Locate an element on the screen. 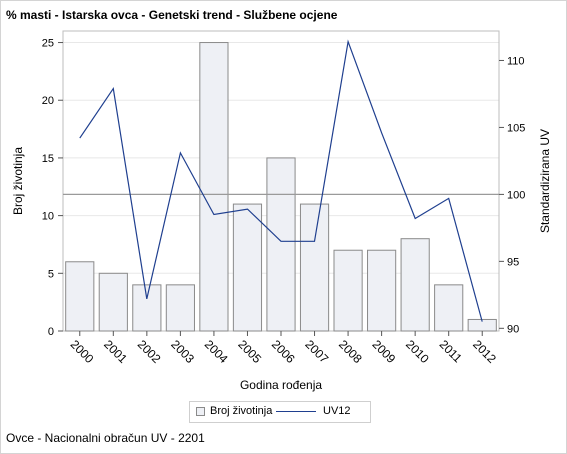 The height and width of the screenshot is (454, 567). x-tick-label-2007: 2007 is located at coordinates (316, 351).